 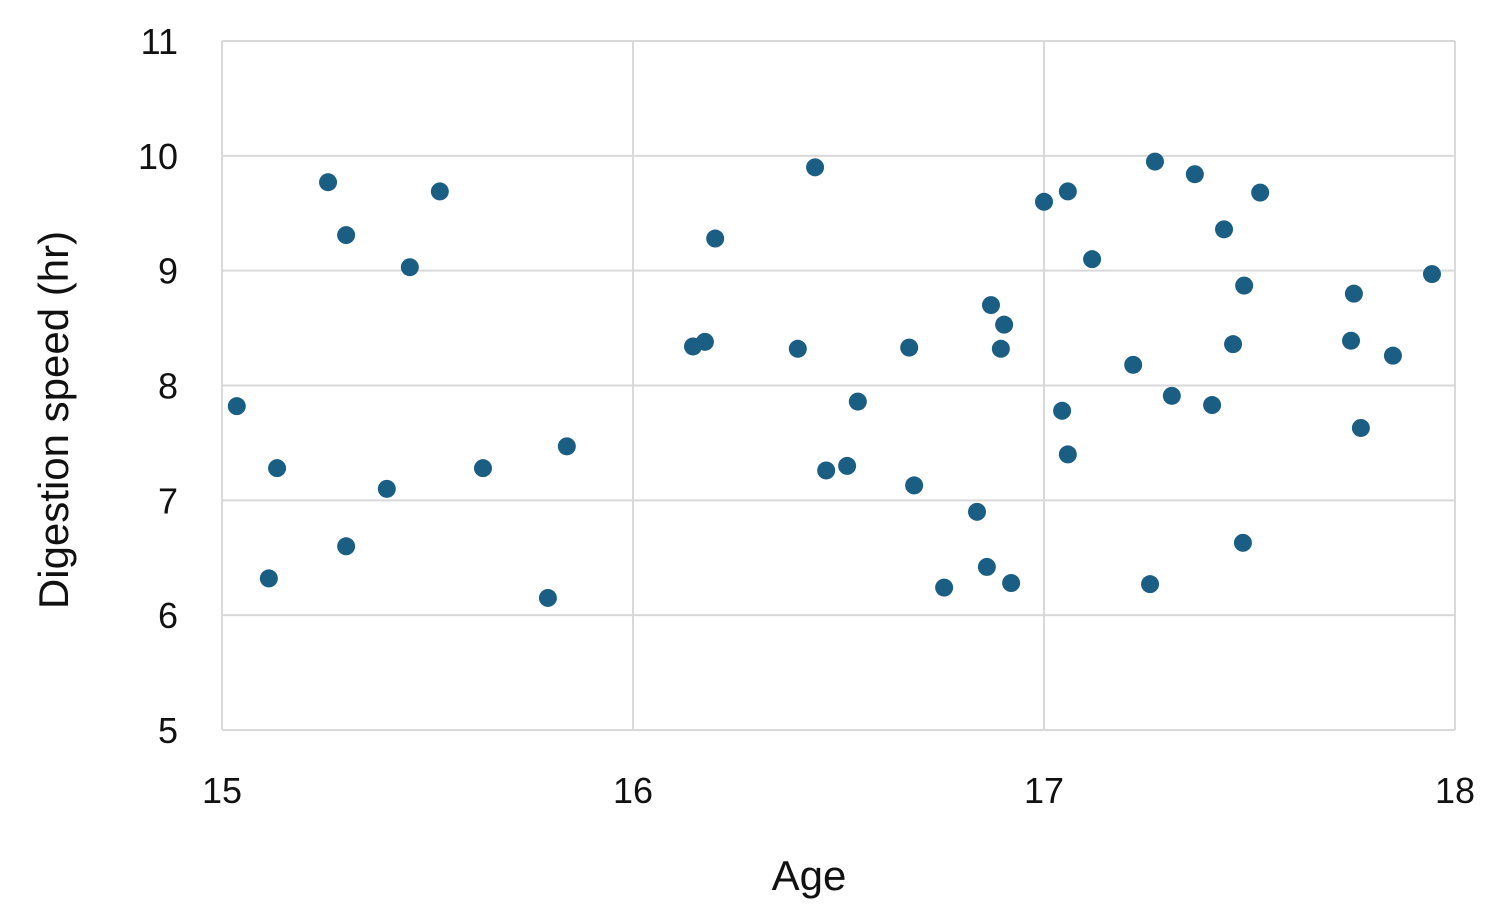 What do you see at coordinates (168, 730) in the screenshot?
I see `y-tick-label: 5` at bounding box center [168, 730].